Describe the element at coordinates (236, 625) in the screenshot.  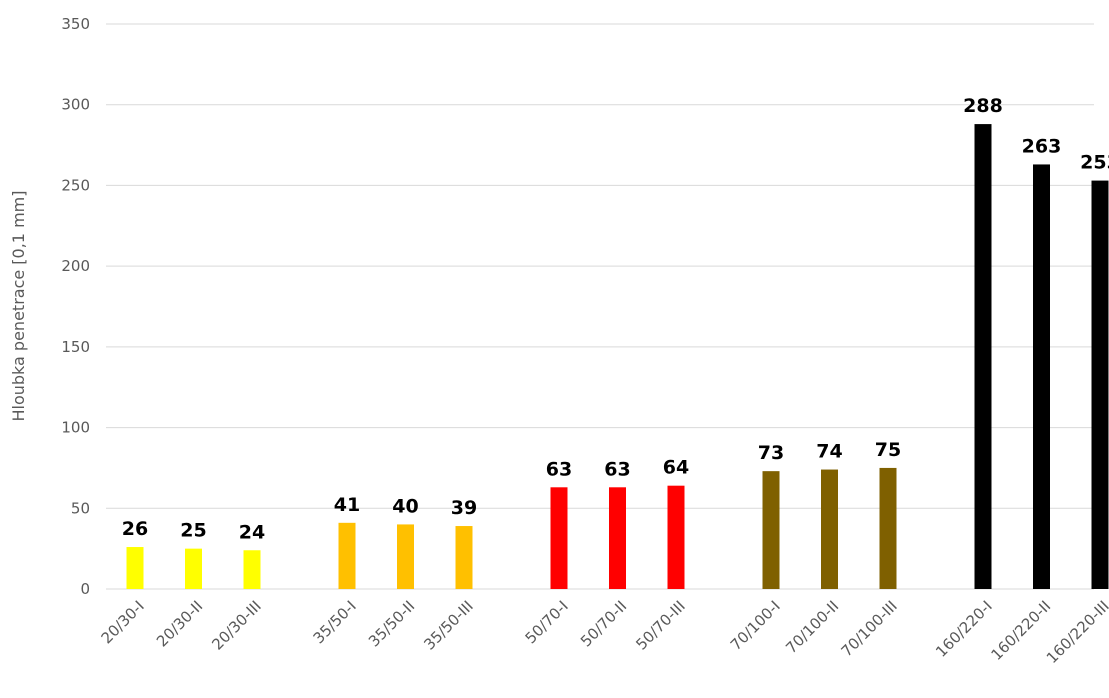
I see `x-tick-label: 20/30-III` at that location.